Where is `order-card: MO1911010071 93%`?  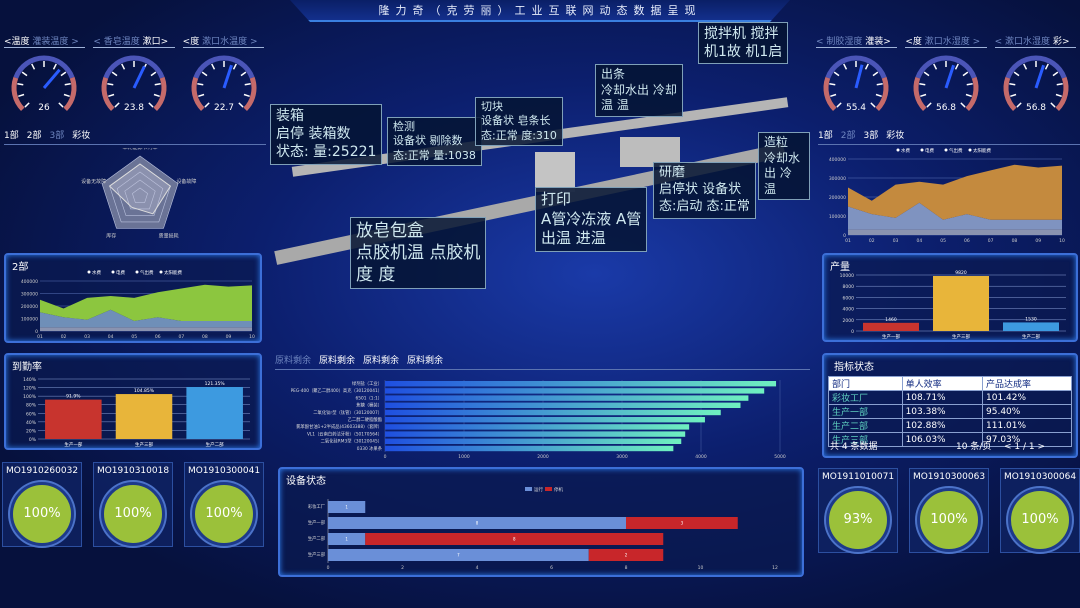 order-card: MO1911010071 93% is located at coordinates (858, 510).